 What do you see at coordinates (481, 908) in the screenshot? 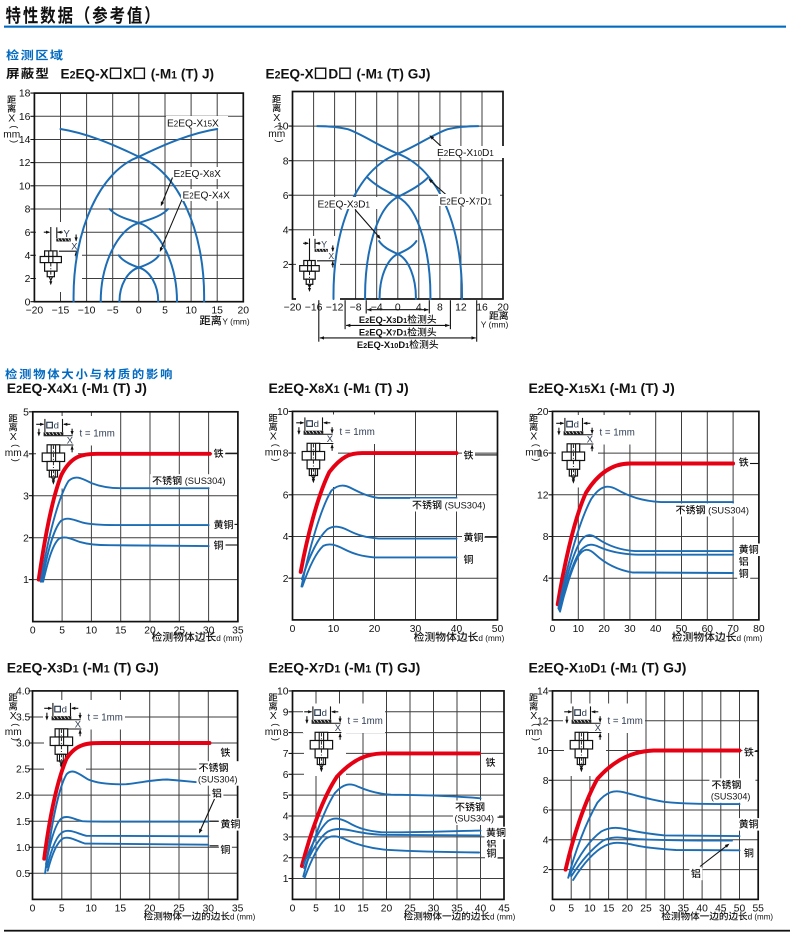
I see `svg-text: 40` at bounding box center [481, 908].